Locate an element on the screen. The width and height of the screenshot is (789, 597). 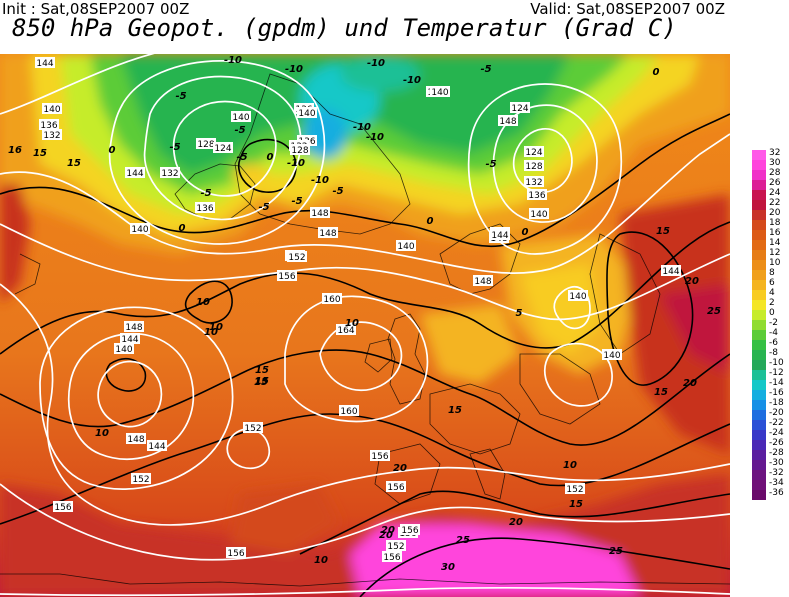
ireland-outline is located at coordinates (378, 355).